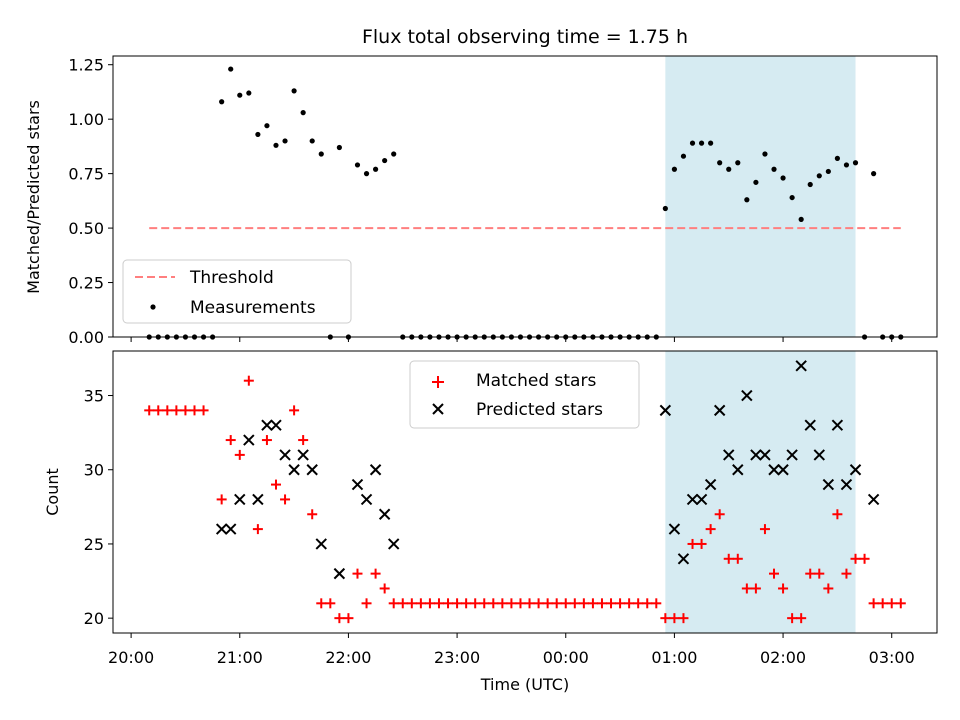  Describe the element at coordinates (525, 37) in the screenshot. I see `top-title: Flux total observing time = 1.75 h` at that location.